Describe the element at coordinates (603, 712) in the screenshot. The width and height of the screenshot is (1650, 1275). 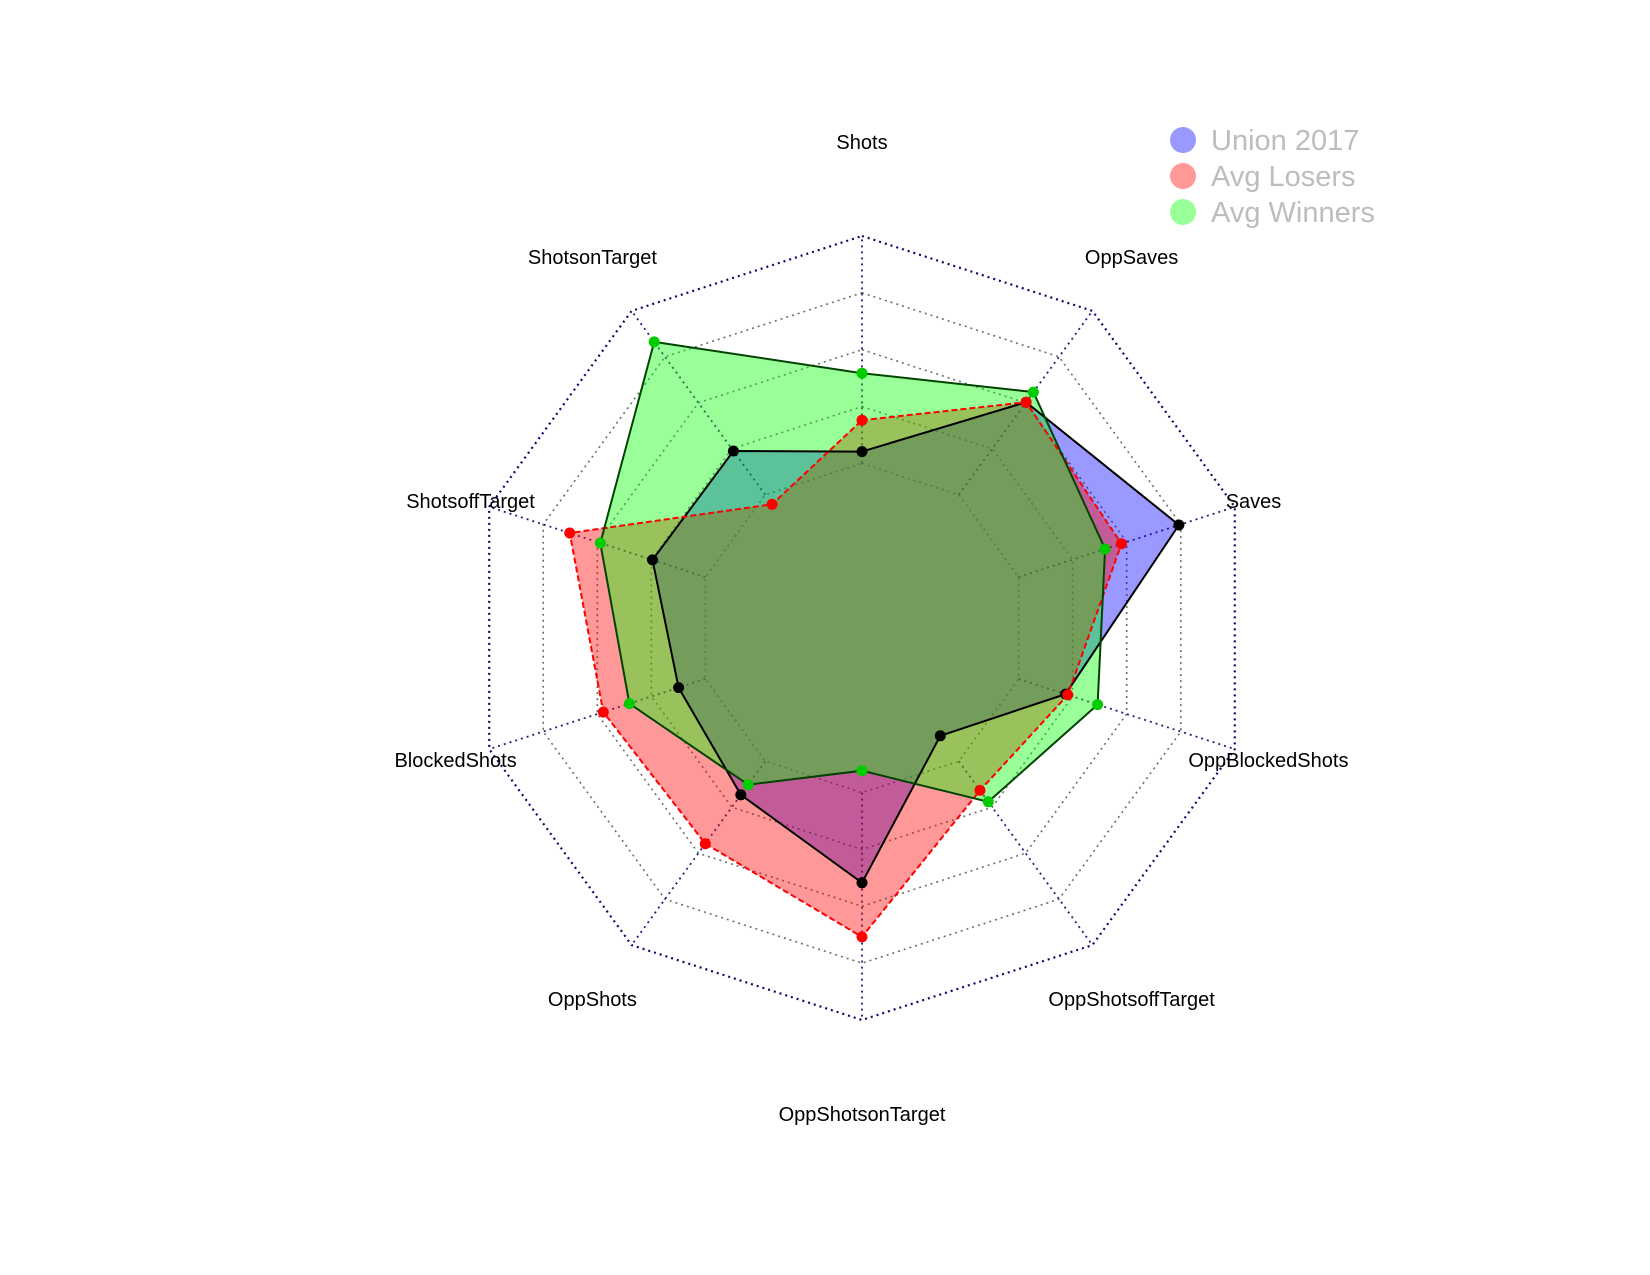
I see `series-2-point-BlockedShots` at that location.